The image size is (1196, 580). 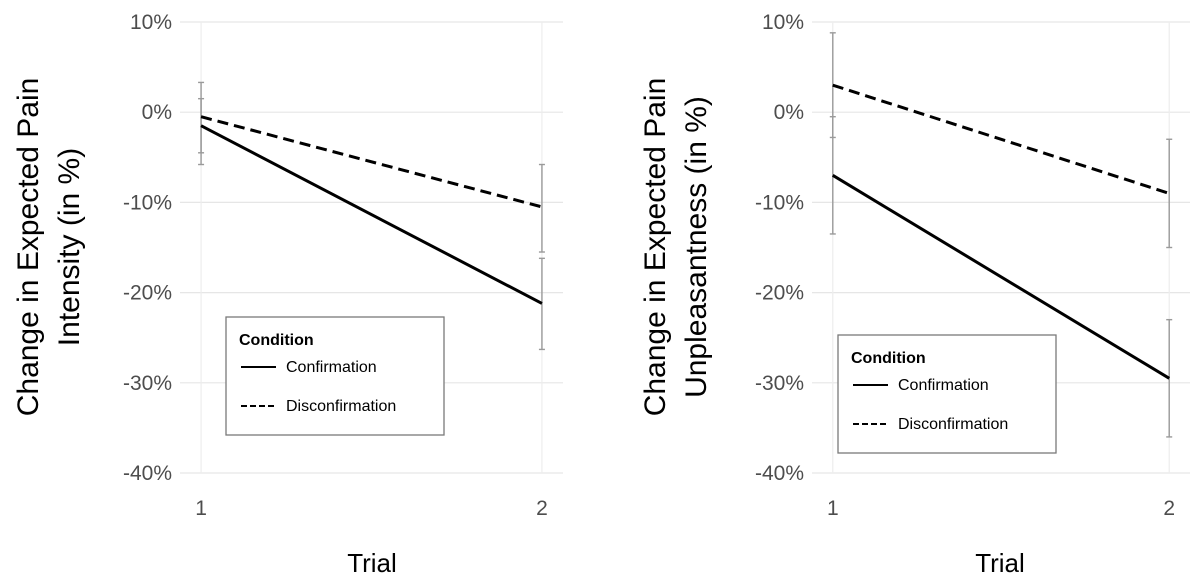 I want to click on error-bars-disconfirmation, so click(x=371, y=167).